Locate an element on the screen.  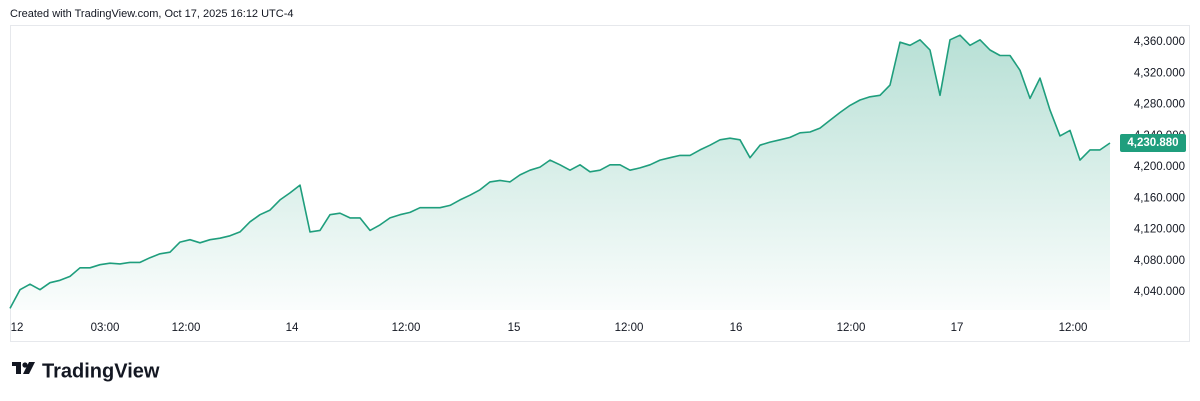
x-tick-label: 16 is located at coordinates (736, 328).